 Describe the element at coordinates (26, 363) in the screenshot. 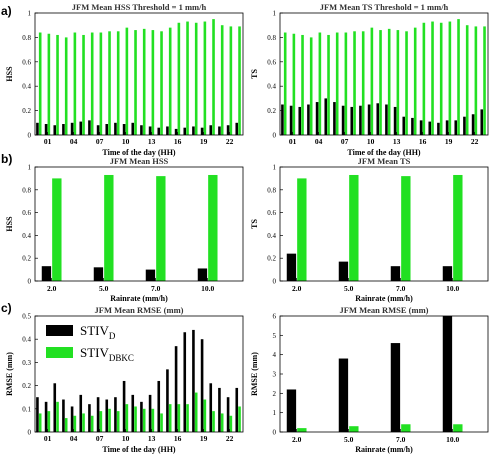

I see `y-tick-label: 0.3` at that location.